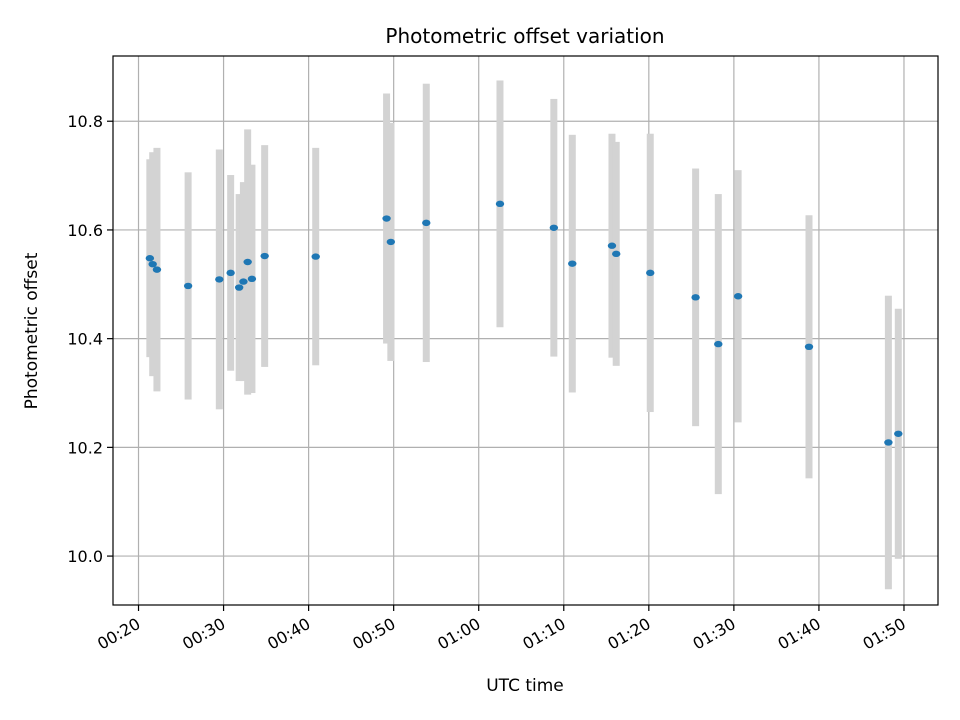  Describe the element at coordinates (85, 556) in the screenshot. I see `y-tick-label: 10.0` at that location.